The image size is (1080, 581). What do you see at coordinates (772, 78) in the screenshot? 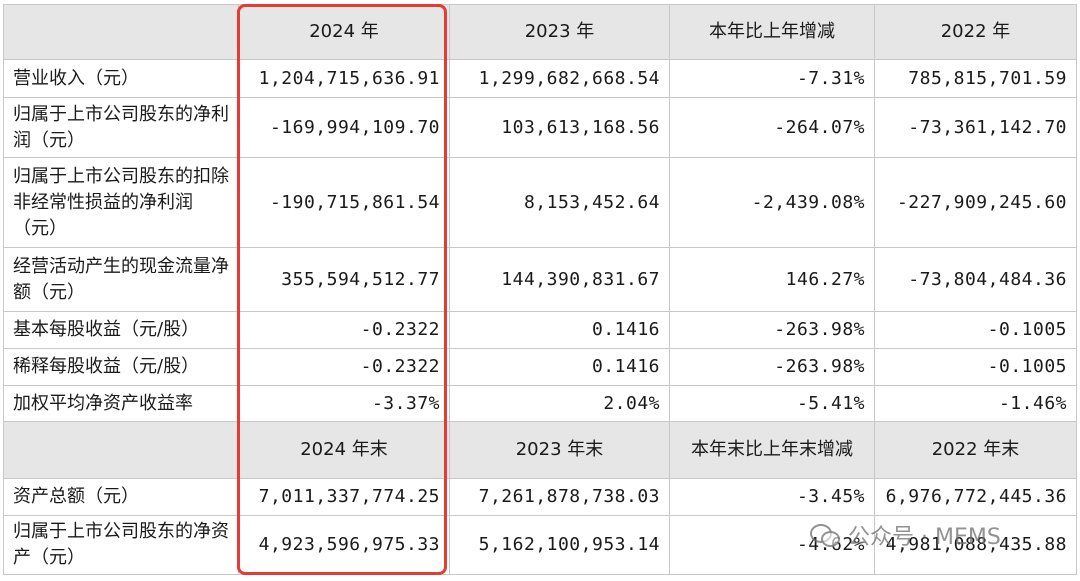
I see `value-cell: -7.31%` at bounding box center [772, 78].